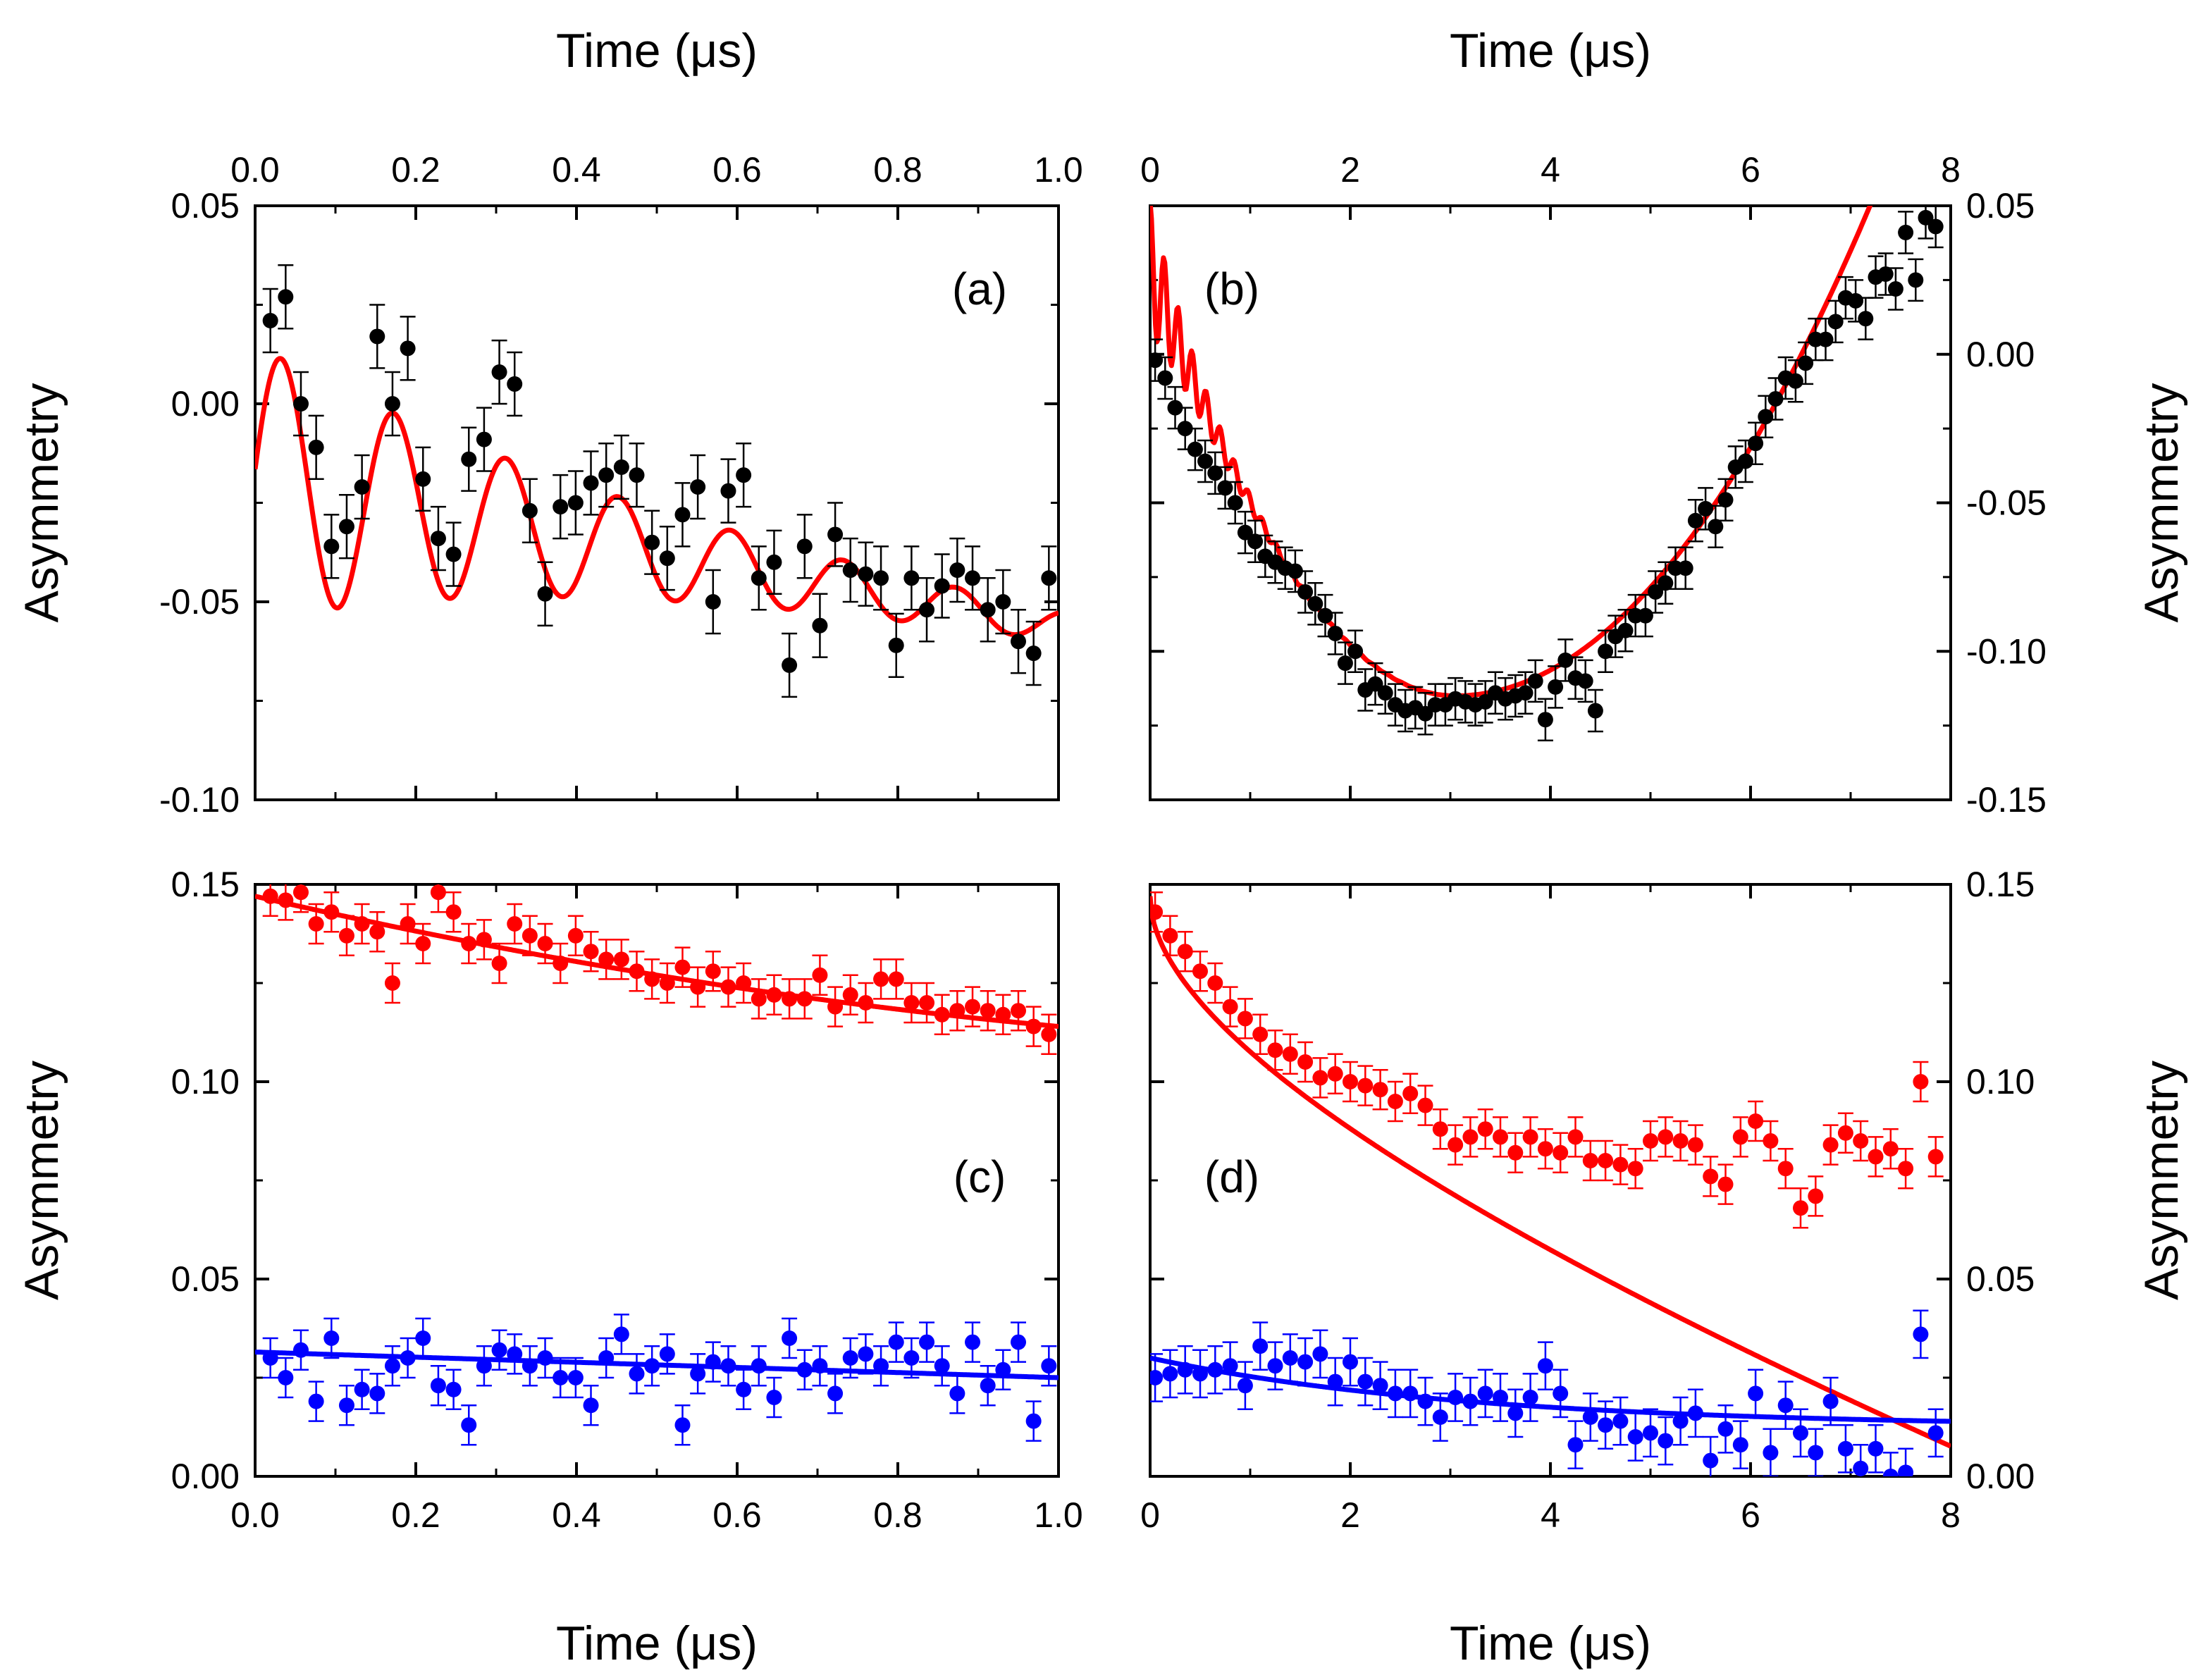  I want to click on x-tick-label: 1.0, so click(1058, 170).